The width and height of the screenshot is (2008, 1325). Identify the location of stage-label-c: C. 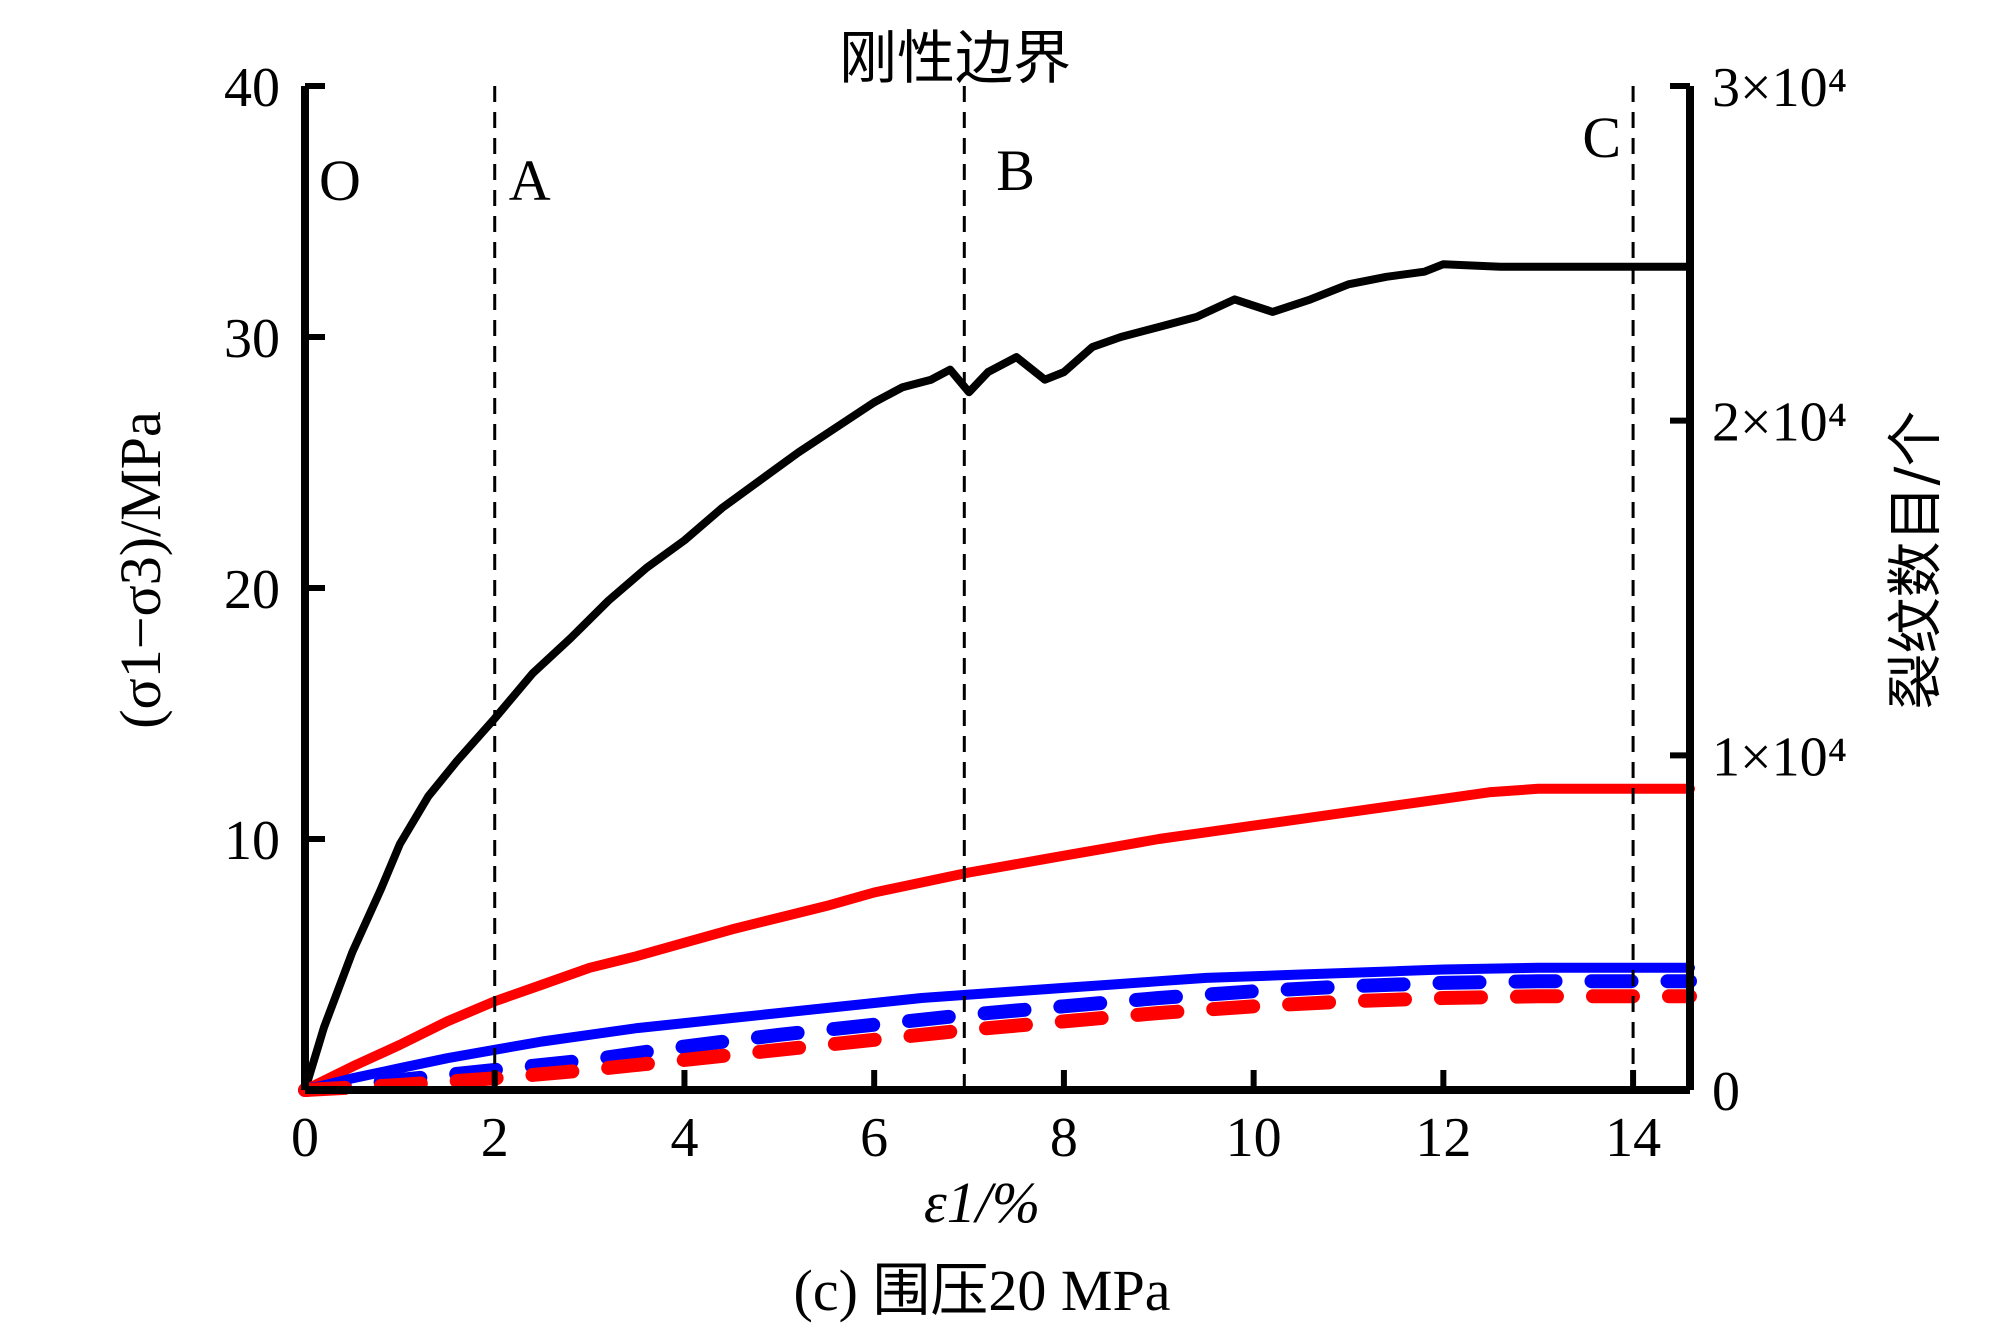
(1601, 137).